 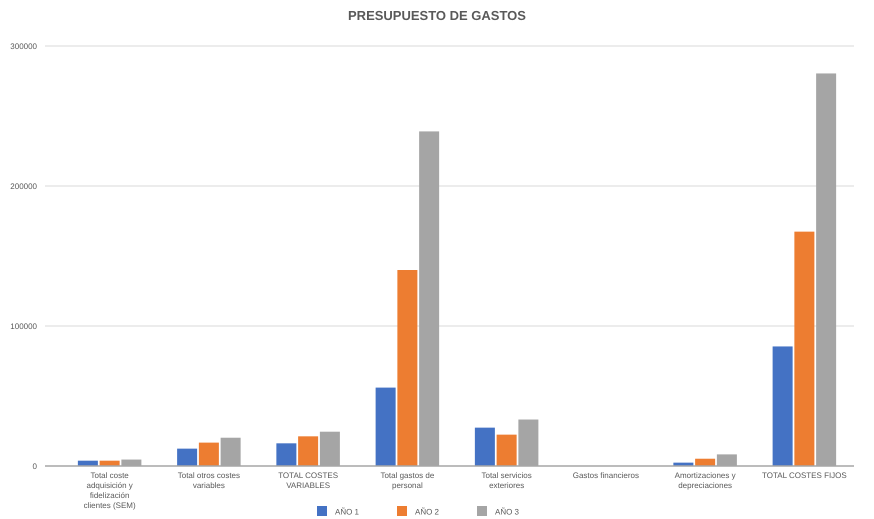 What do you see at coordinates (437, 15) in the screenshot?
I see `chart-title: PRESUPUESTO DE GASTOS` at bounding box center [437, 15].